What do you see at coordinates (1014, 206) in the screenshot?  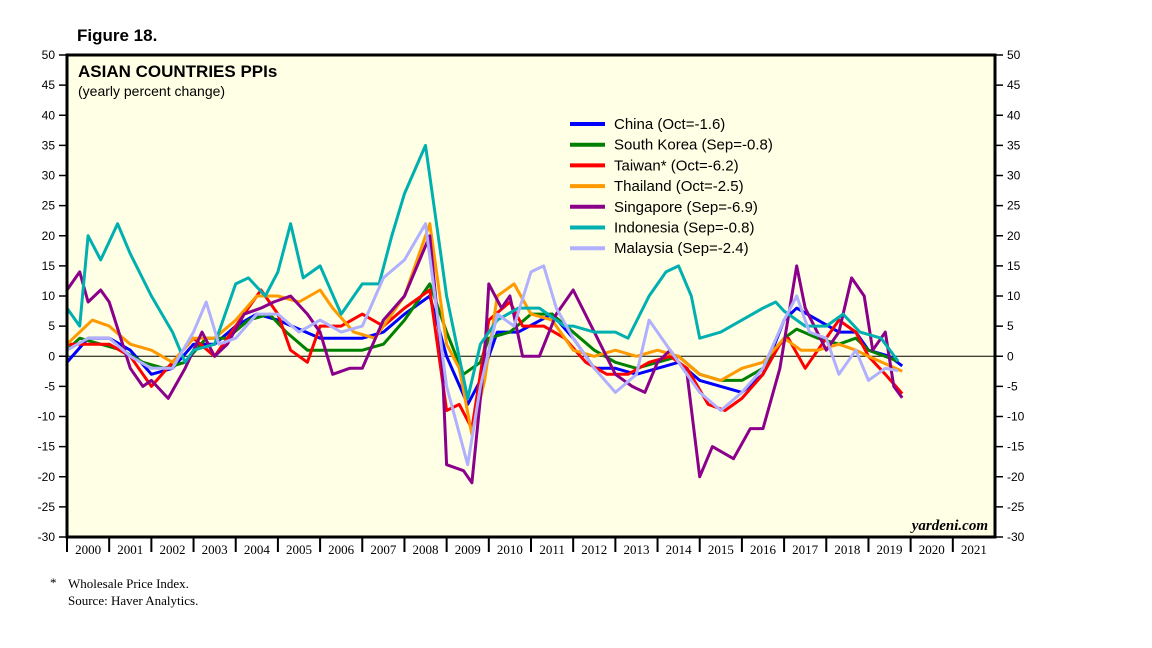 I see `y-tick-label-right: 25` at bounding box center [1014, 206].